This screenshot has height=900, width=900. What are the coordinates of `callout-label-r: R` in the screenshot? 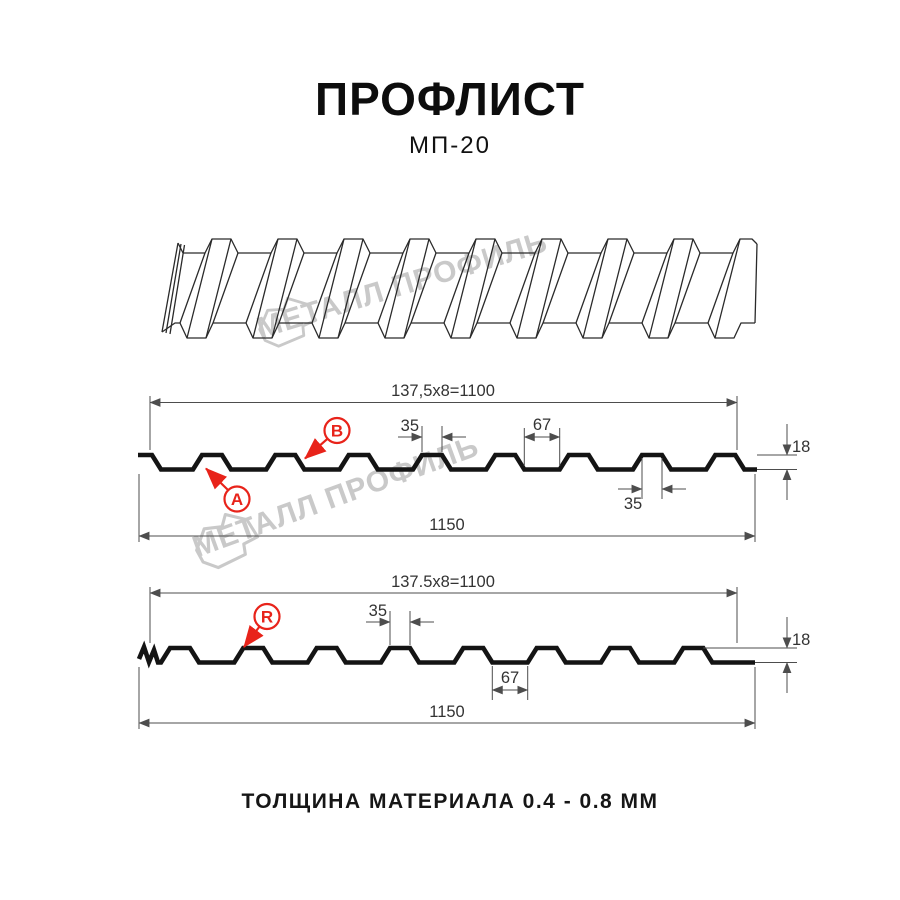 It's located at (267, 617).